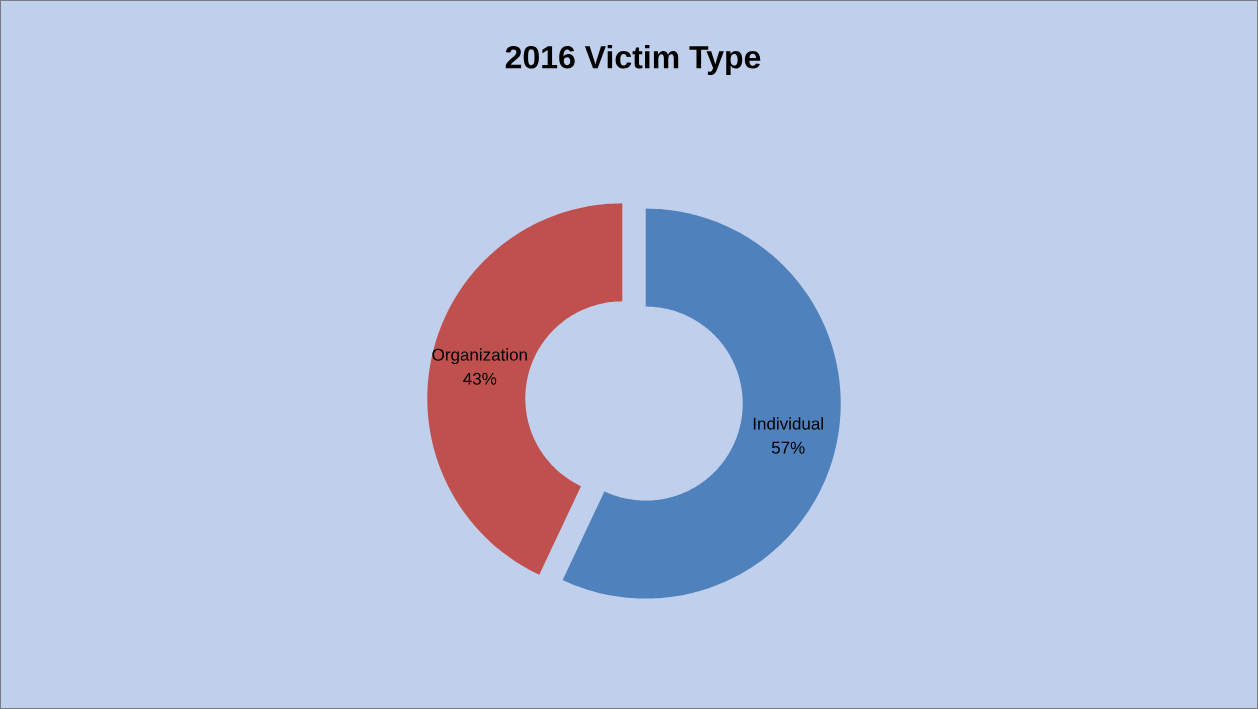  What do you see at coordinates (788, 447) in the screenshot?
I see `data-label: 57%` at bounding box center [788, 447].